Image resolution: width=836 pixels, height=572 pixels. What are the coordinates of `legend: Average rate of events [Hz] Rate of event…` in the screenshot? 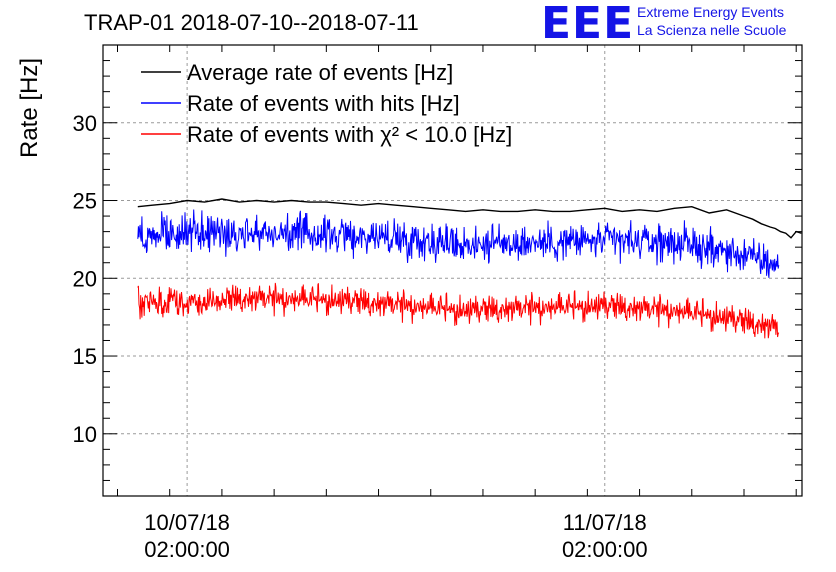 It's located at (326, 103).